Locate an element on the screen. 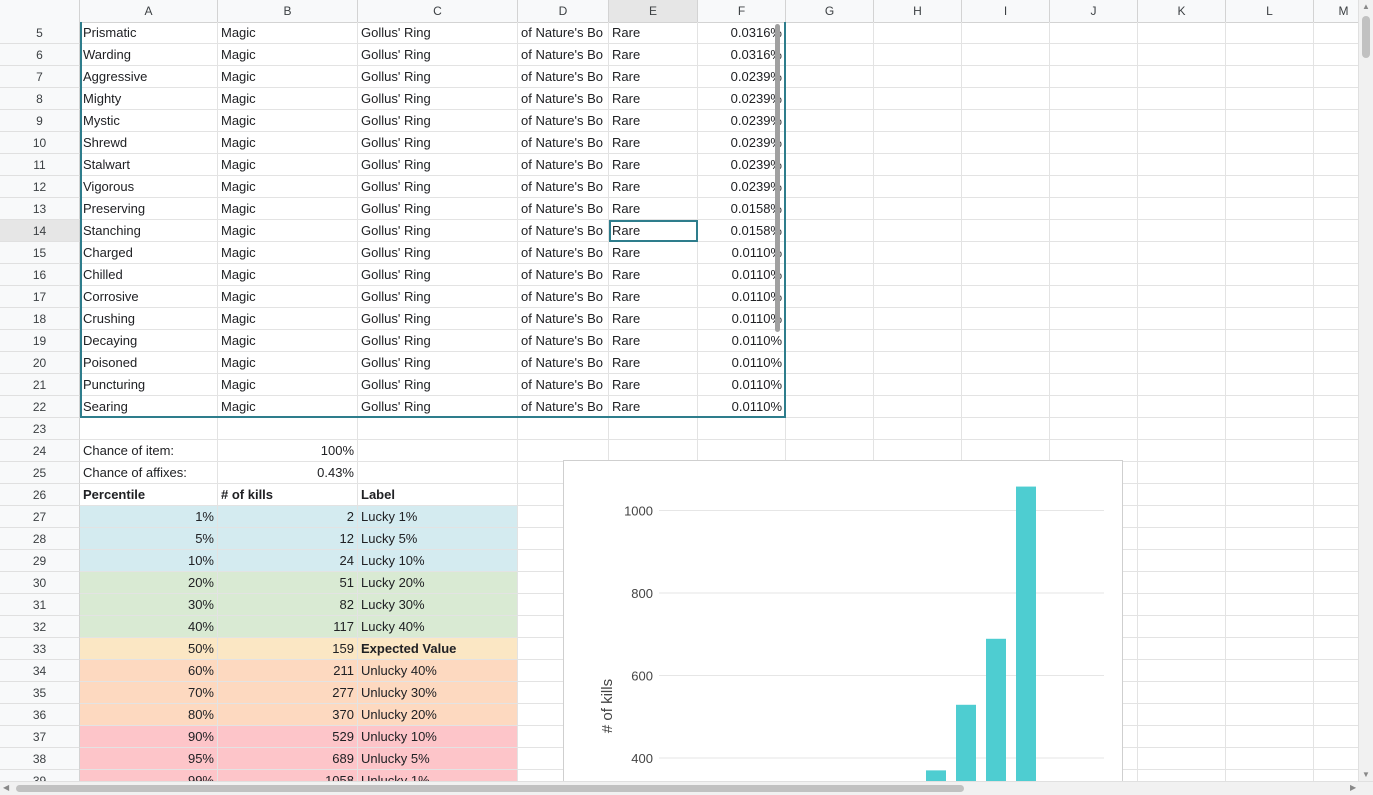 The height and width of the screenshot is (795, 1373). column-header-9: J is located at coordinates (1094, 11).